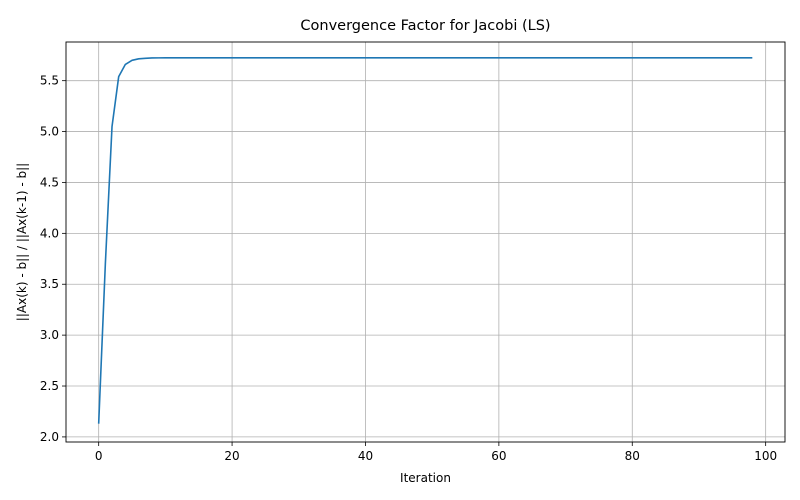  I want to click on y-tick-label: 4.0, so click(49, 233).